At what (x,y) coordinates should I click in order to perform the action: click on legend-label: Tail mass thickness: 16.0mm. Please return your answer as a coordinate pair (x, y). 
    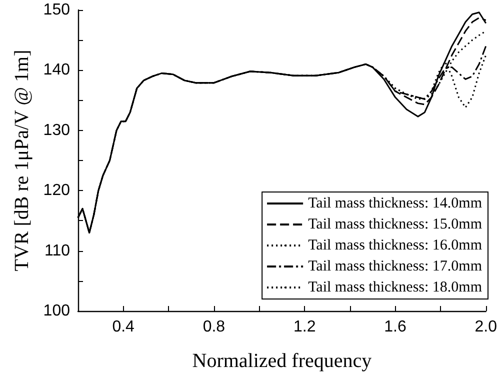
    Looking at the image, I should click on (395, 246).